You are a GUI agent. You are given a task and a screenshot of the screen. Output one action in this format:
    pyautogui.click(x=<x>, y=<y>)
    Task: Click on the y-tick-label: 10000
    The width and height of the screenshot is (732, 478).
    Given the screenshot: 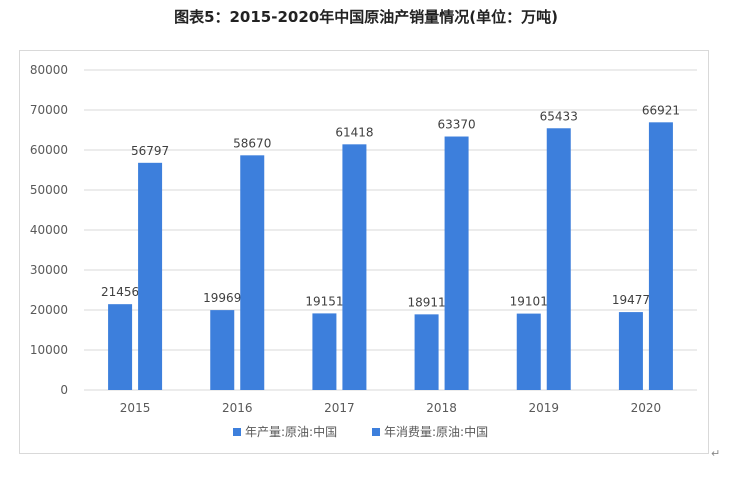 What is the action you would take?
    pyautogui.click(x=49, y=350)
    